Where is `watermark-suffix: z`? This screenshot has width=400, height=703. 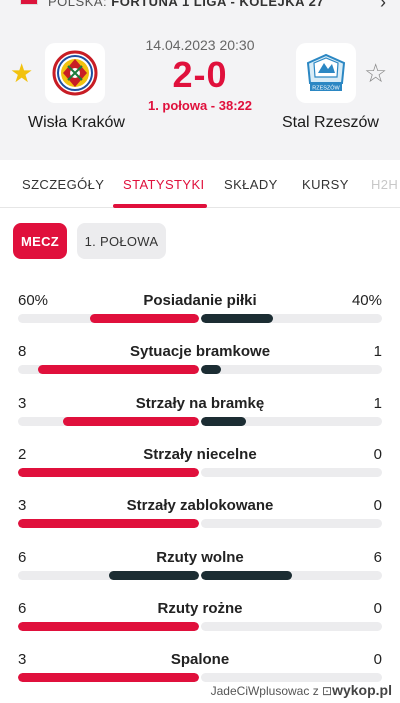 watermark-suffix: z is located at coordinates (315, 691).